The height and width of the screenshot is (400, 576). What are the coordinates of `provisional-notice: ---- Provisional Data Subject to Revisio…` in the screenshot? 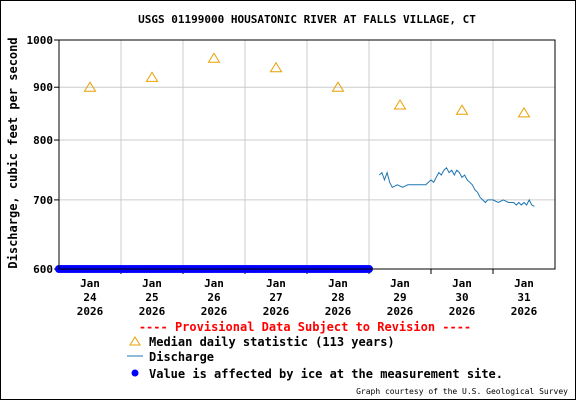 It's located at (305, 327).